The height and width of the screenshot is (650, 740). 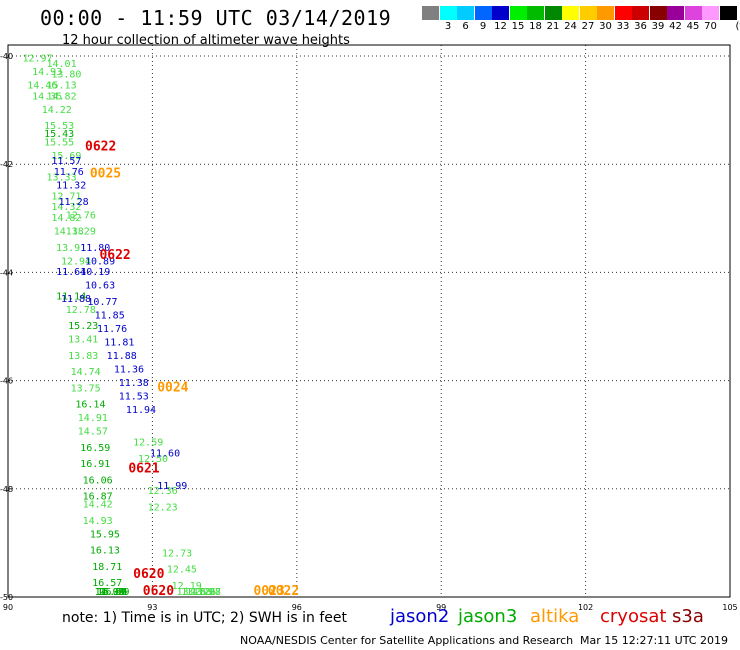 I want to click on wave-height-label: 16.13, so click(x=105, y=551).